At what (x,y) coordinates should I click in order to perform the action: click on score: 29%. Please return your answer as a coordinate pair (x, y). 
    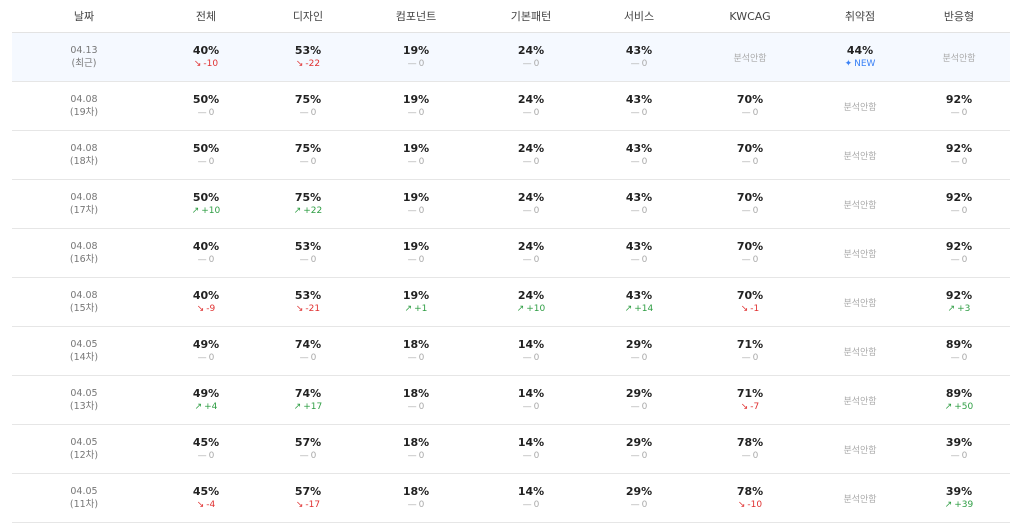
    Looking at the image, I should click on (639, 491).